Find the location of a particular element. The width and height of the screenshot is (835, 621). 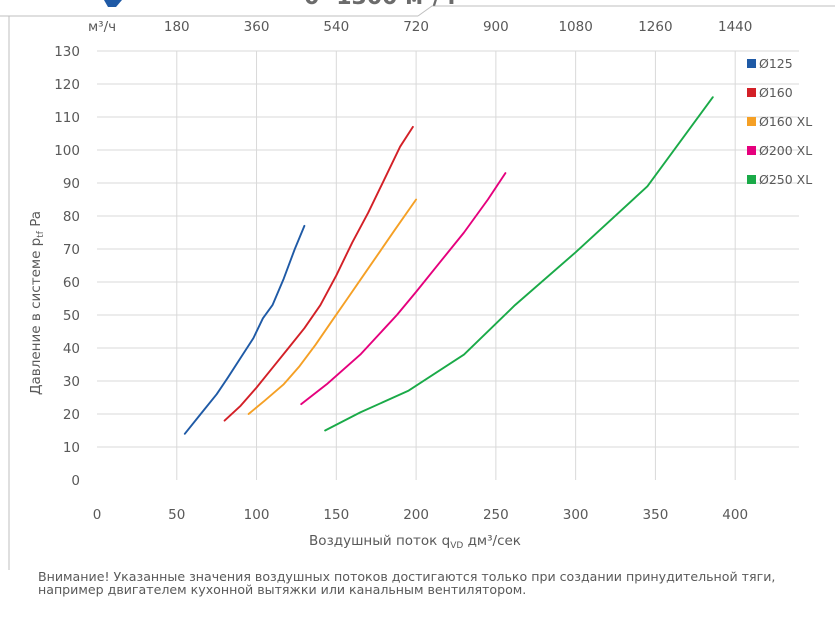

secondary-x-tick-label: 900 is located at coordinates (496, 27).